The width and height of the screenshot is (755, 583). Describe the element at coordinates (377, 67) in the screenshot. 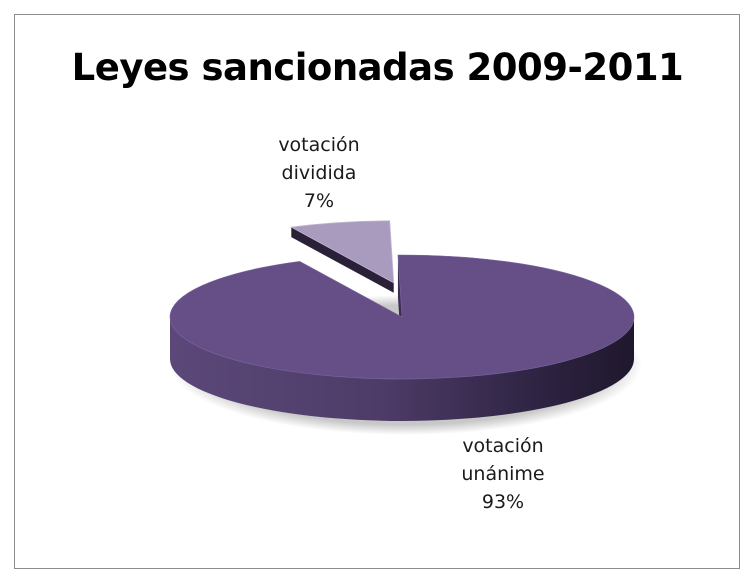

I see `chart-title: Leyes sancionadas 2009-2011` at that location.